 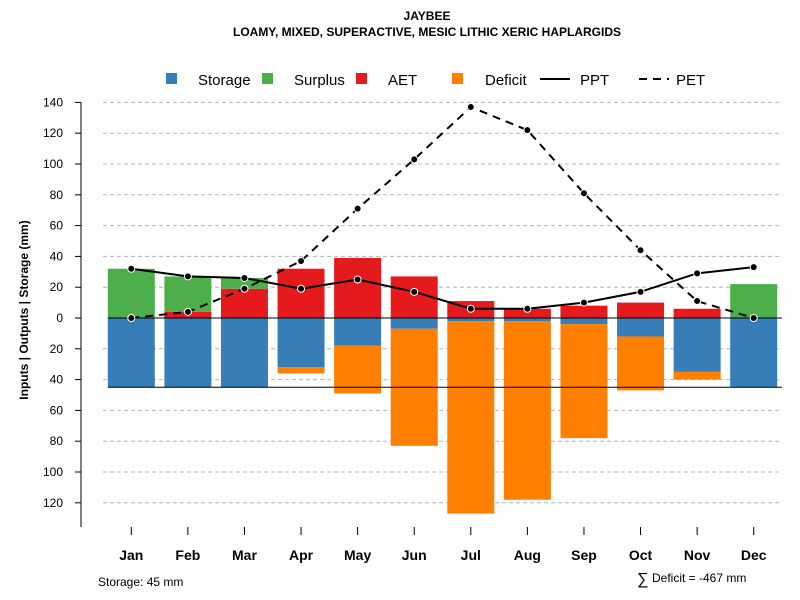 What do you see at coordinates (414, 555) in the screenshot?
I see `x-tick-label: Jun` at bounding box center [414, 555].